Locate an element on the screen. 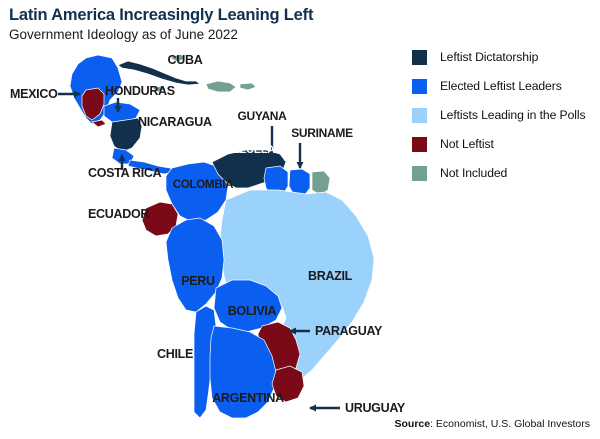 Image resolution: width=600 pixels, height=439 pixels. region-argentina is located at coordinates (243, 372).